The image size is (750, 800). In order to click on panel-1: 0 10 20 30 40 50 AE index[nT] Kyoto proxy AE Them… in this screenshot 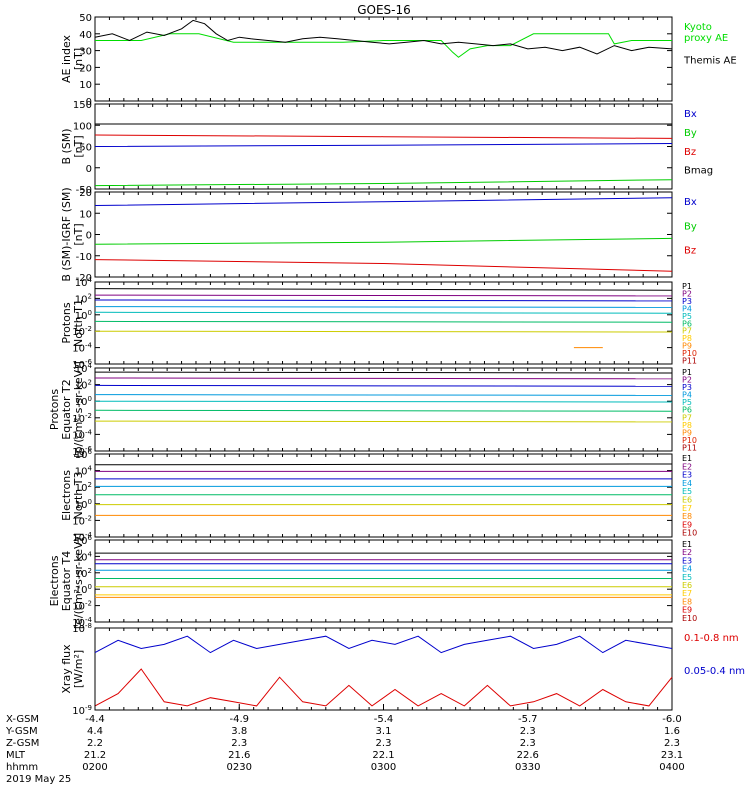, I will do `click(398, 60)`.